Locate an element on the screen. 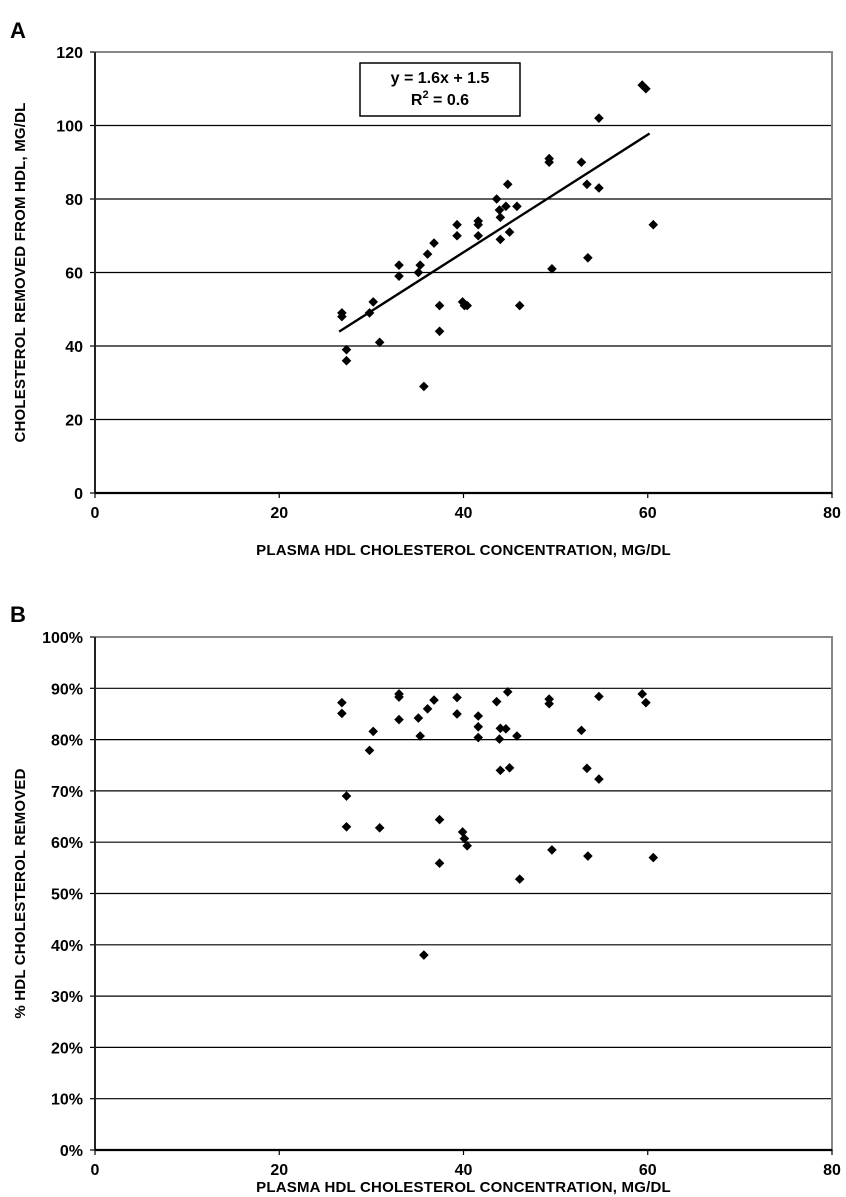 The width and height of the screenshot is (846, 1197). panel-a-regression-annotation: y = 1.6x + 1.5 R2 = 0.6 is located at coordinates (440, 89).